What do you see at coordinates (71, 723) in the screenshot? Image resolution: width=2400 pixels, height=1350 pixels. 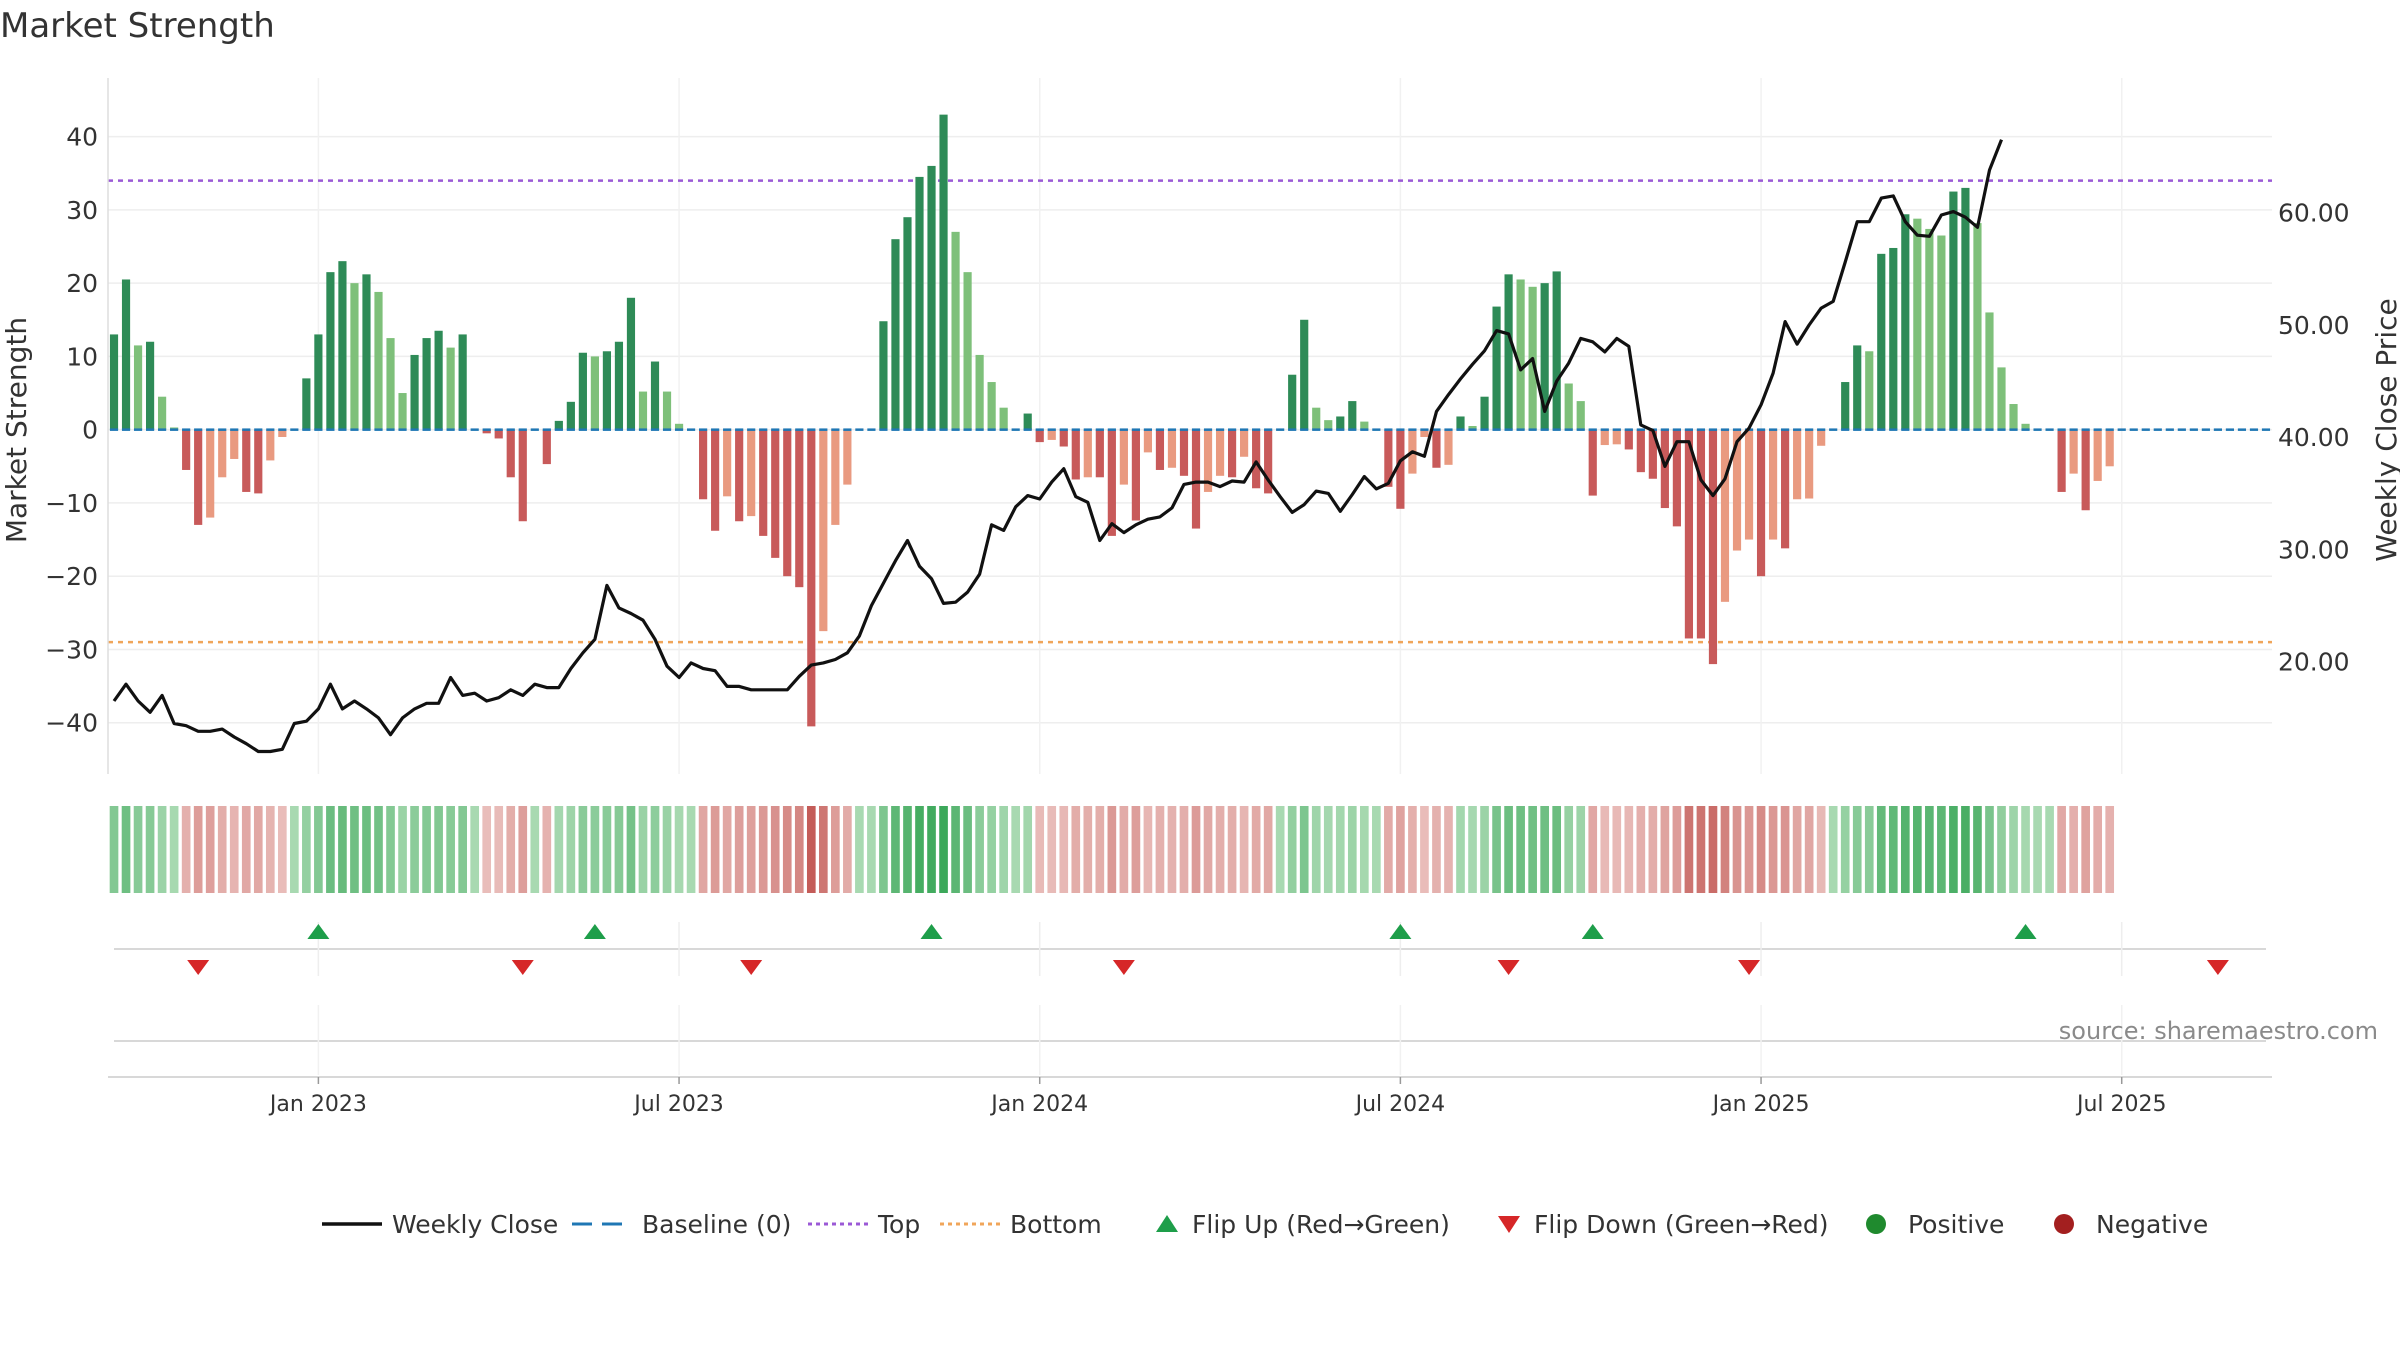 I see `y-tick-left: −40` at bounding box center [71, 723].